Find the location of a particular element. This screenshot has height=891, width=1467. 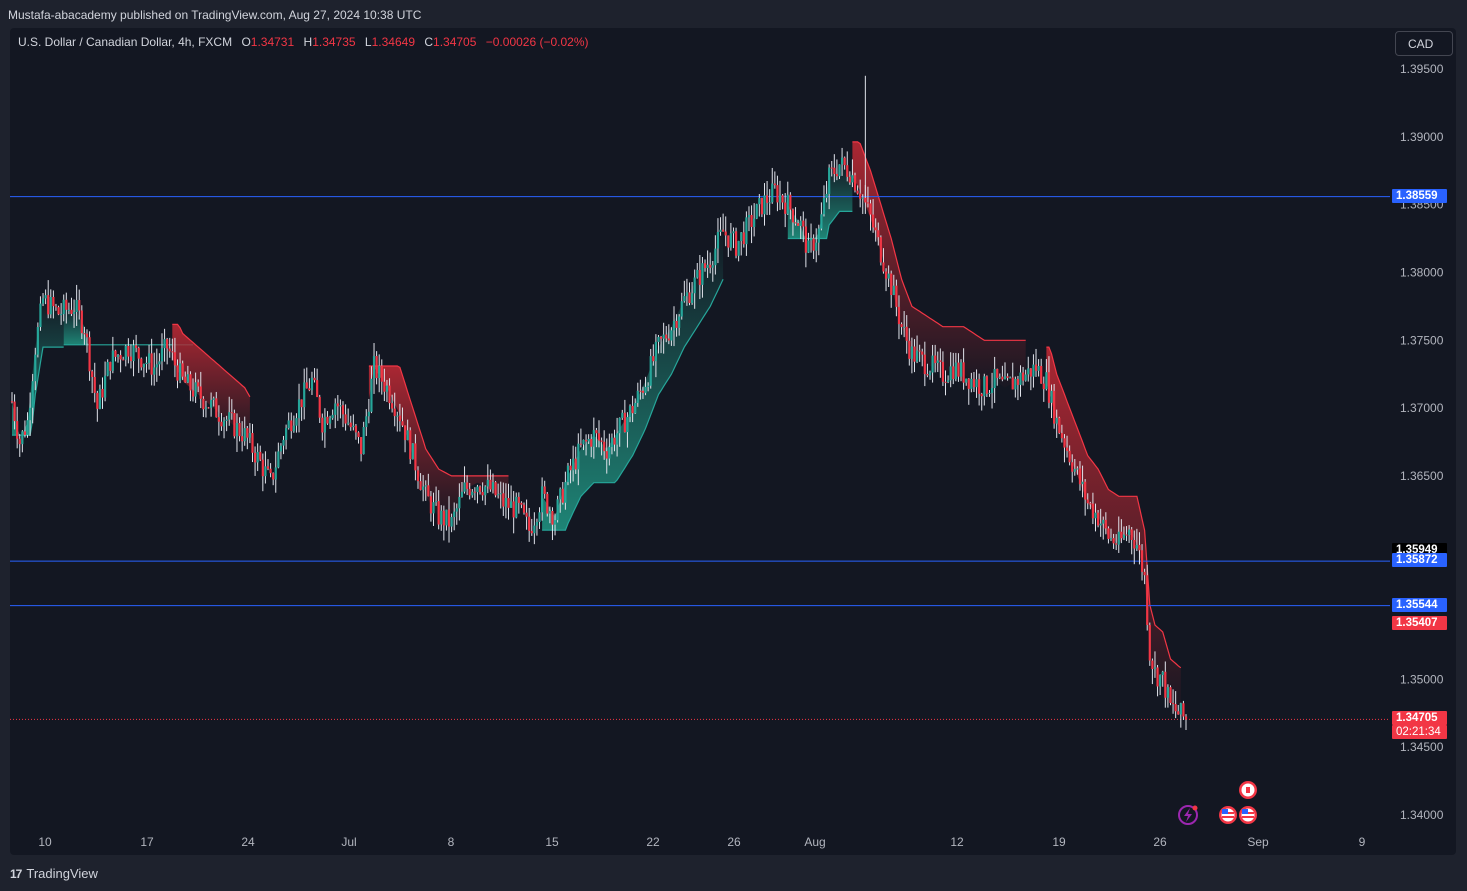

canada-flag-icon-leaf is located at coordinates (1248, 790).